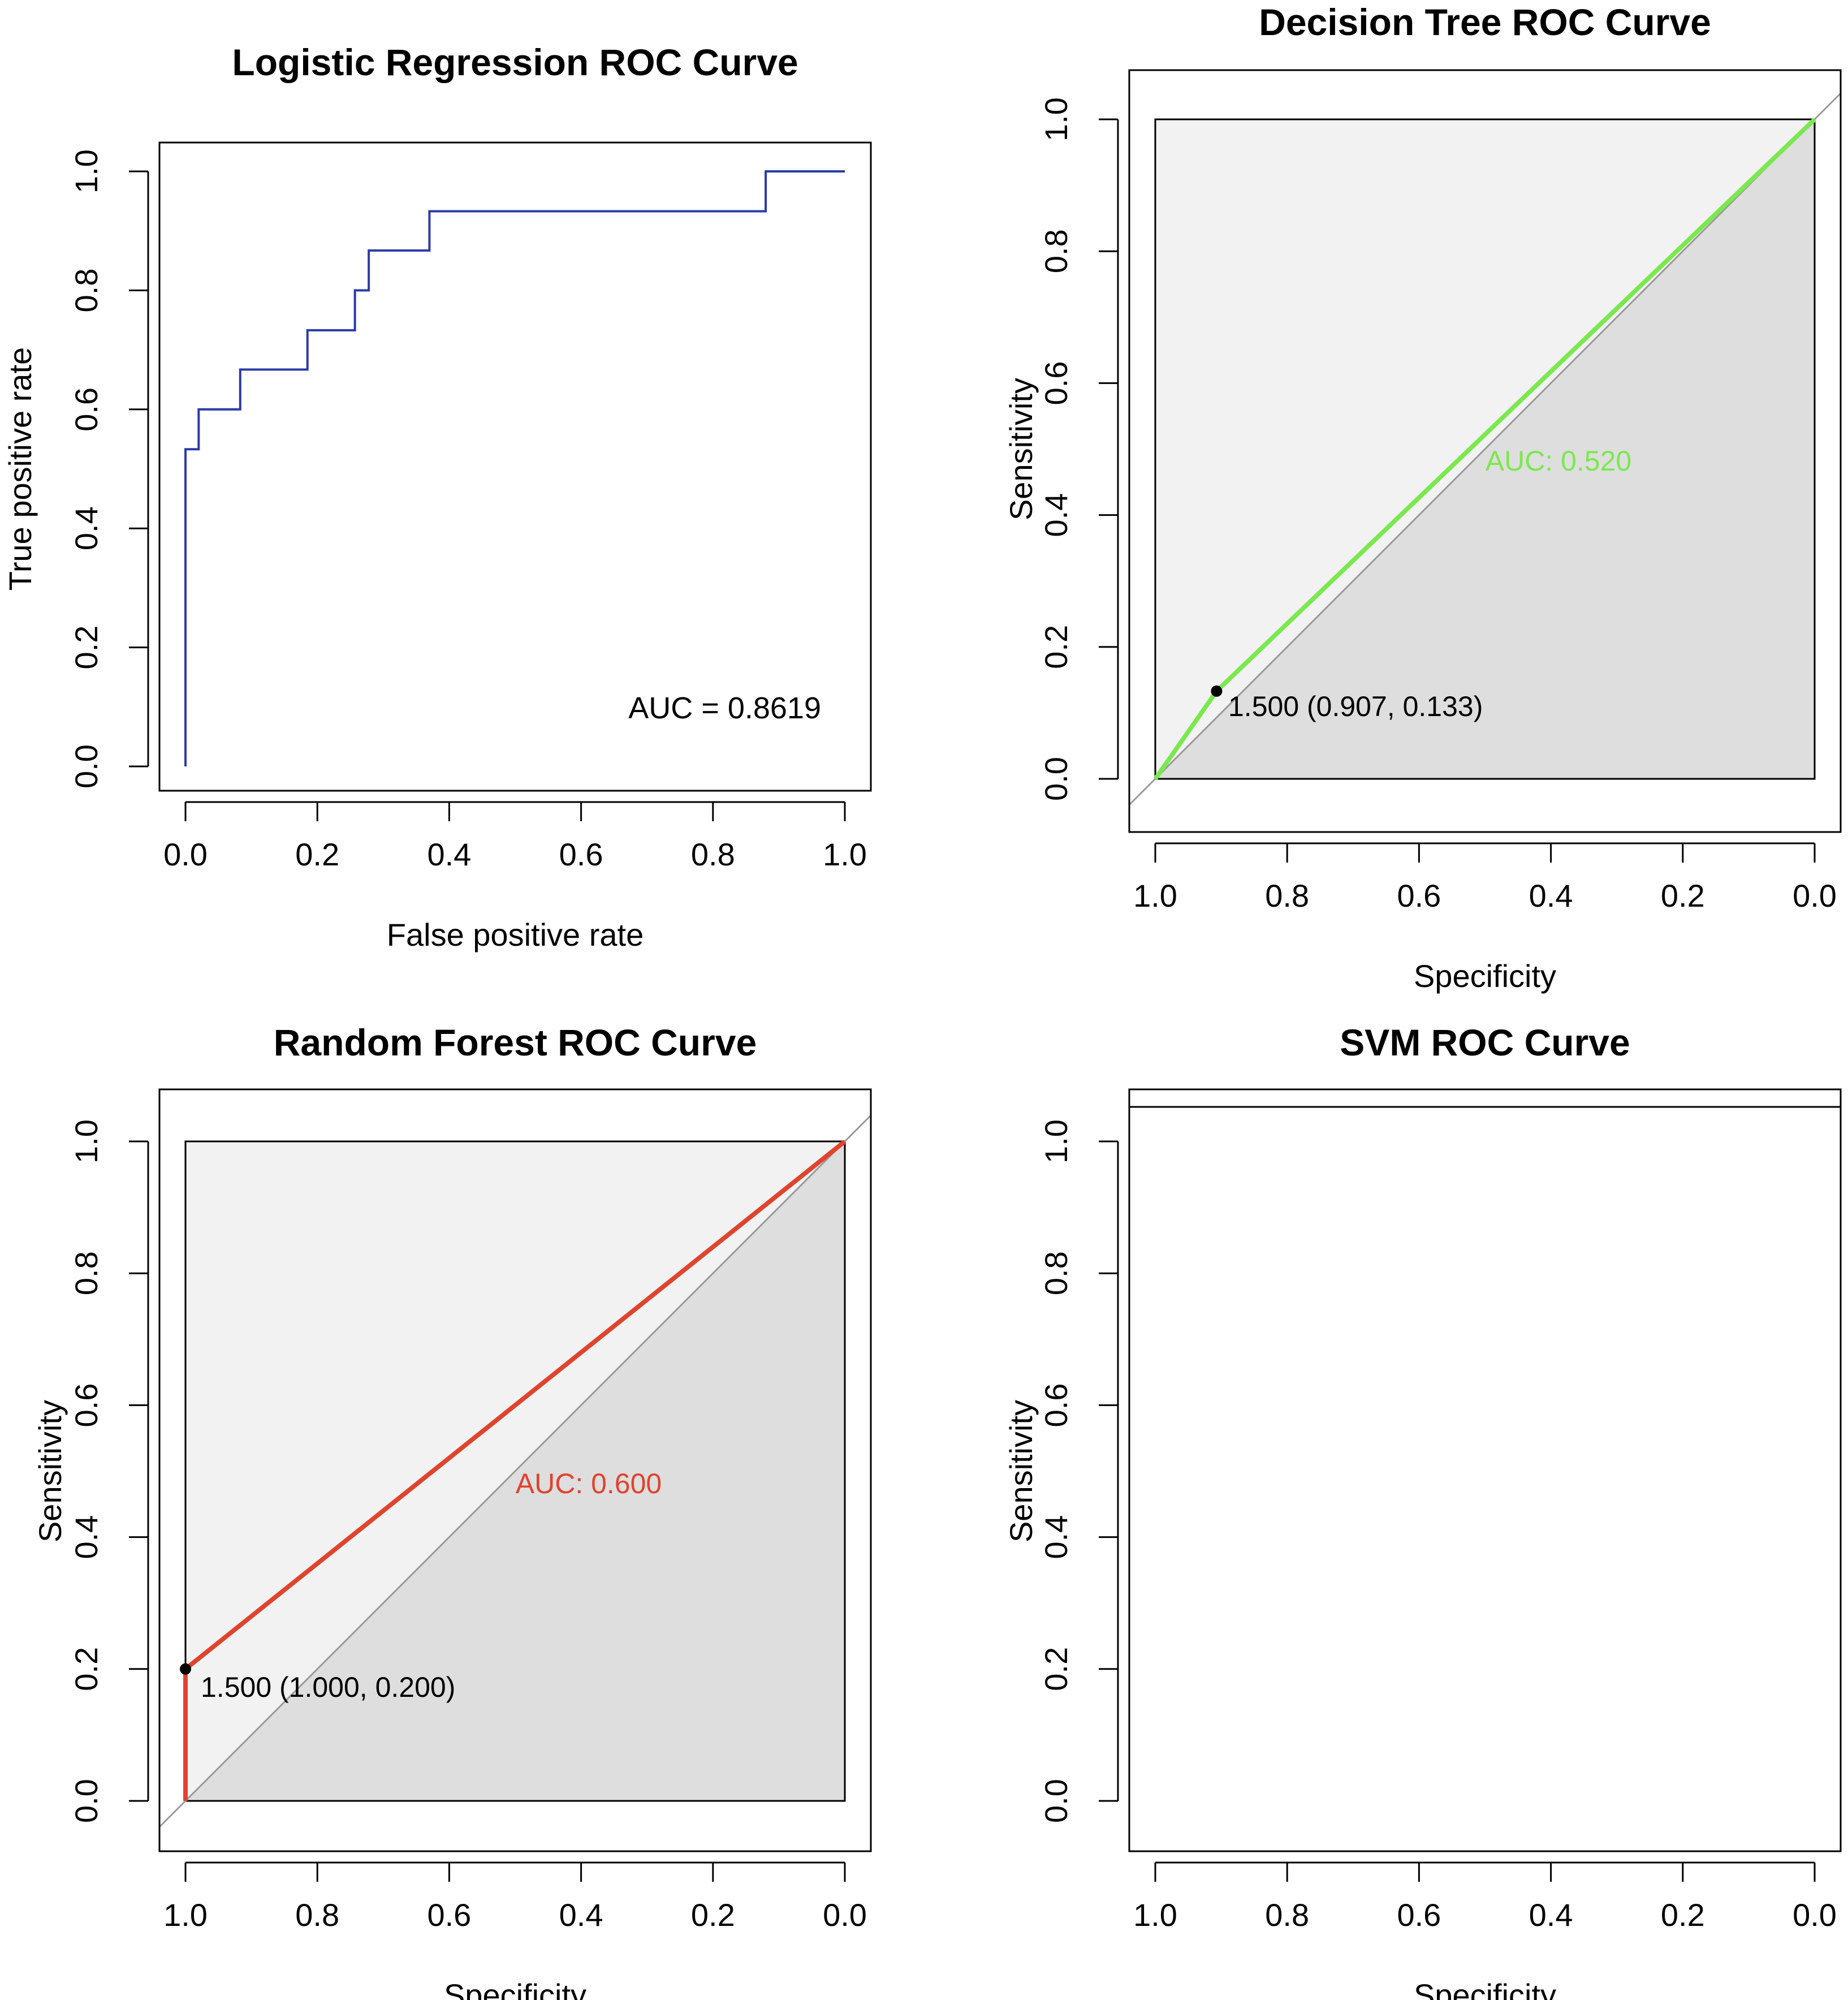 This screenshot has width=1848, height=2000. Describe the element at coordinates (515, 62) in the screenshot. I see `chart-title: Logistic Regression ROC Curve` at that location.